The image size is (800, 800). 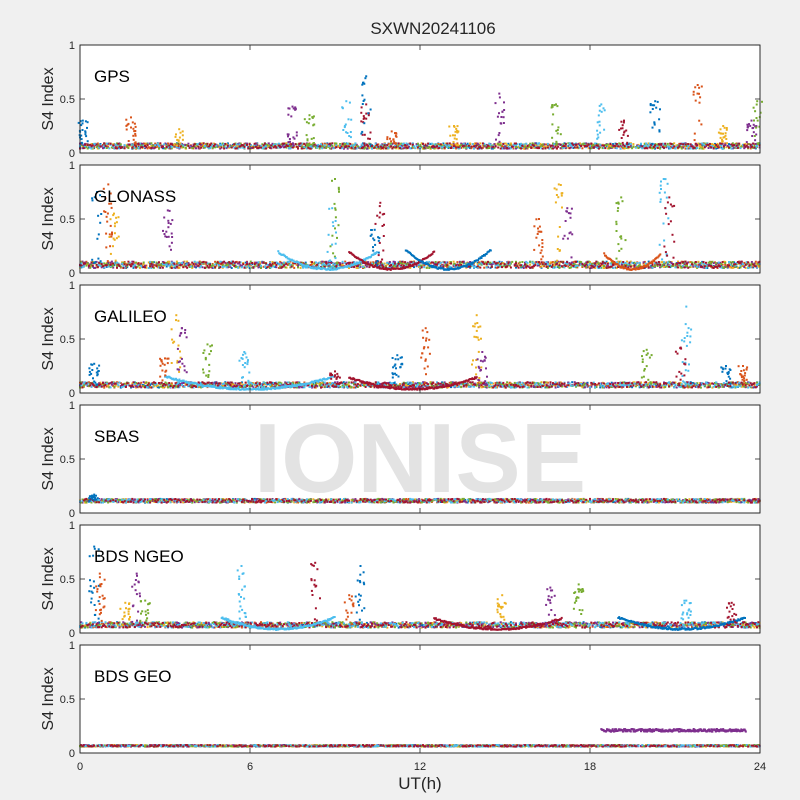 What do you see at coordinates (648, 265) in the screenshot?
I see `arc-point` at bounding box center [648, 265].